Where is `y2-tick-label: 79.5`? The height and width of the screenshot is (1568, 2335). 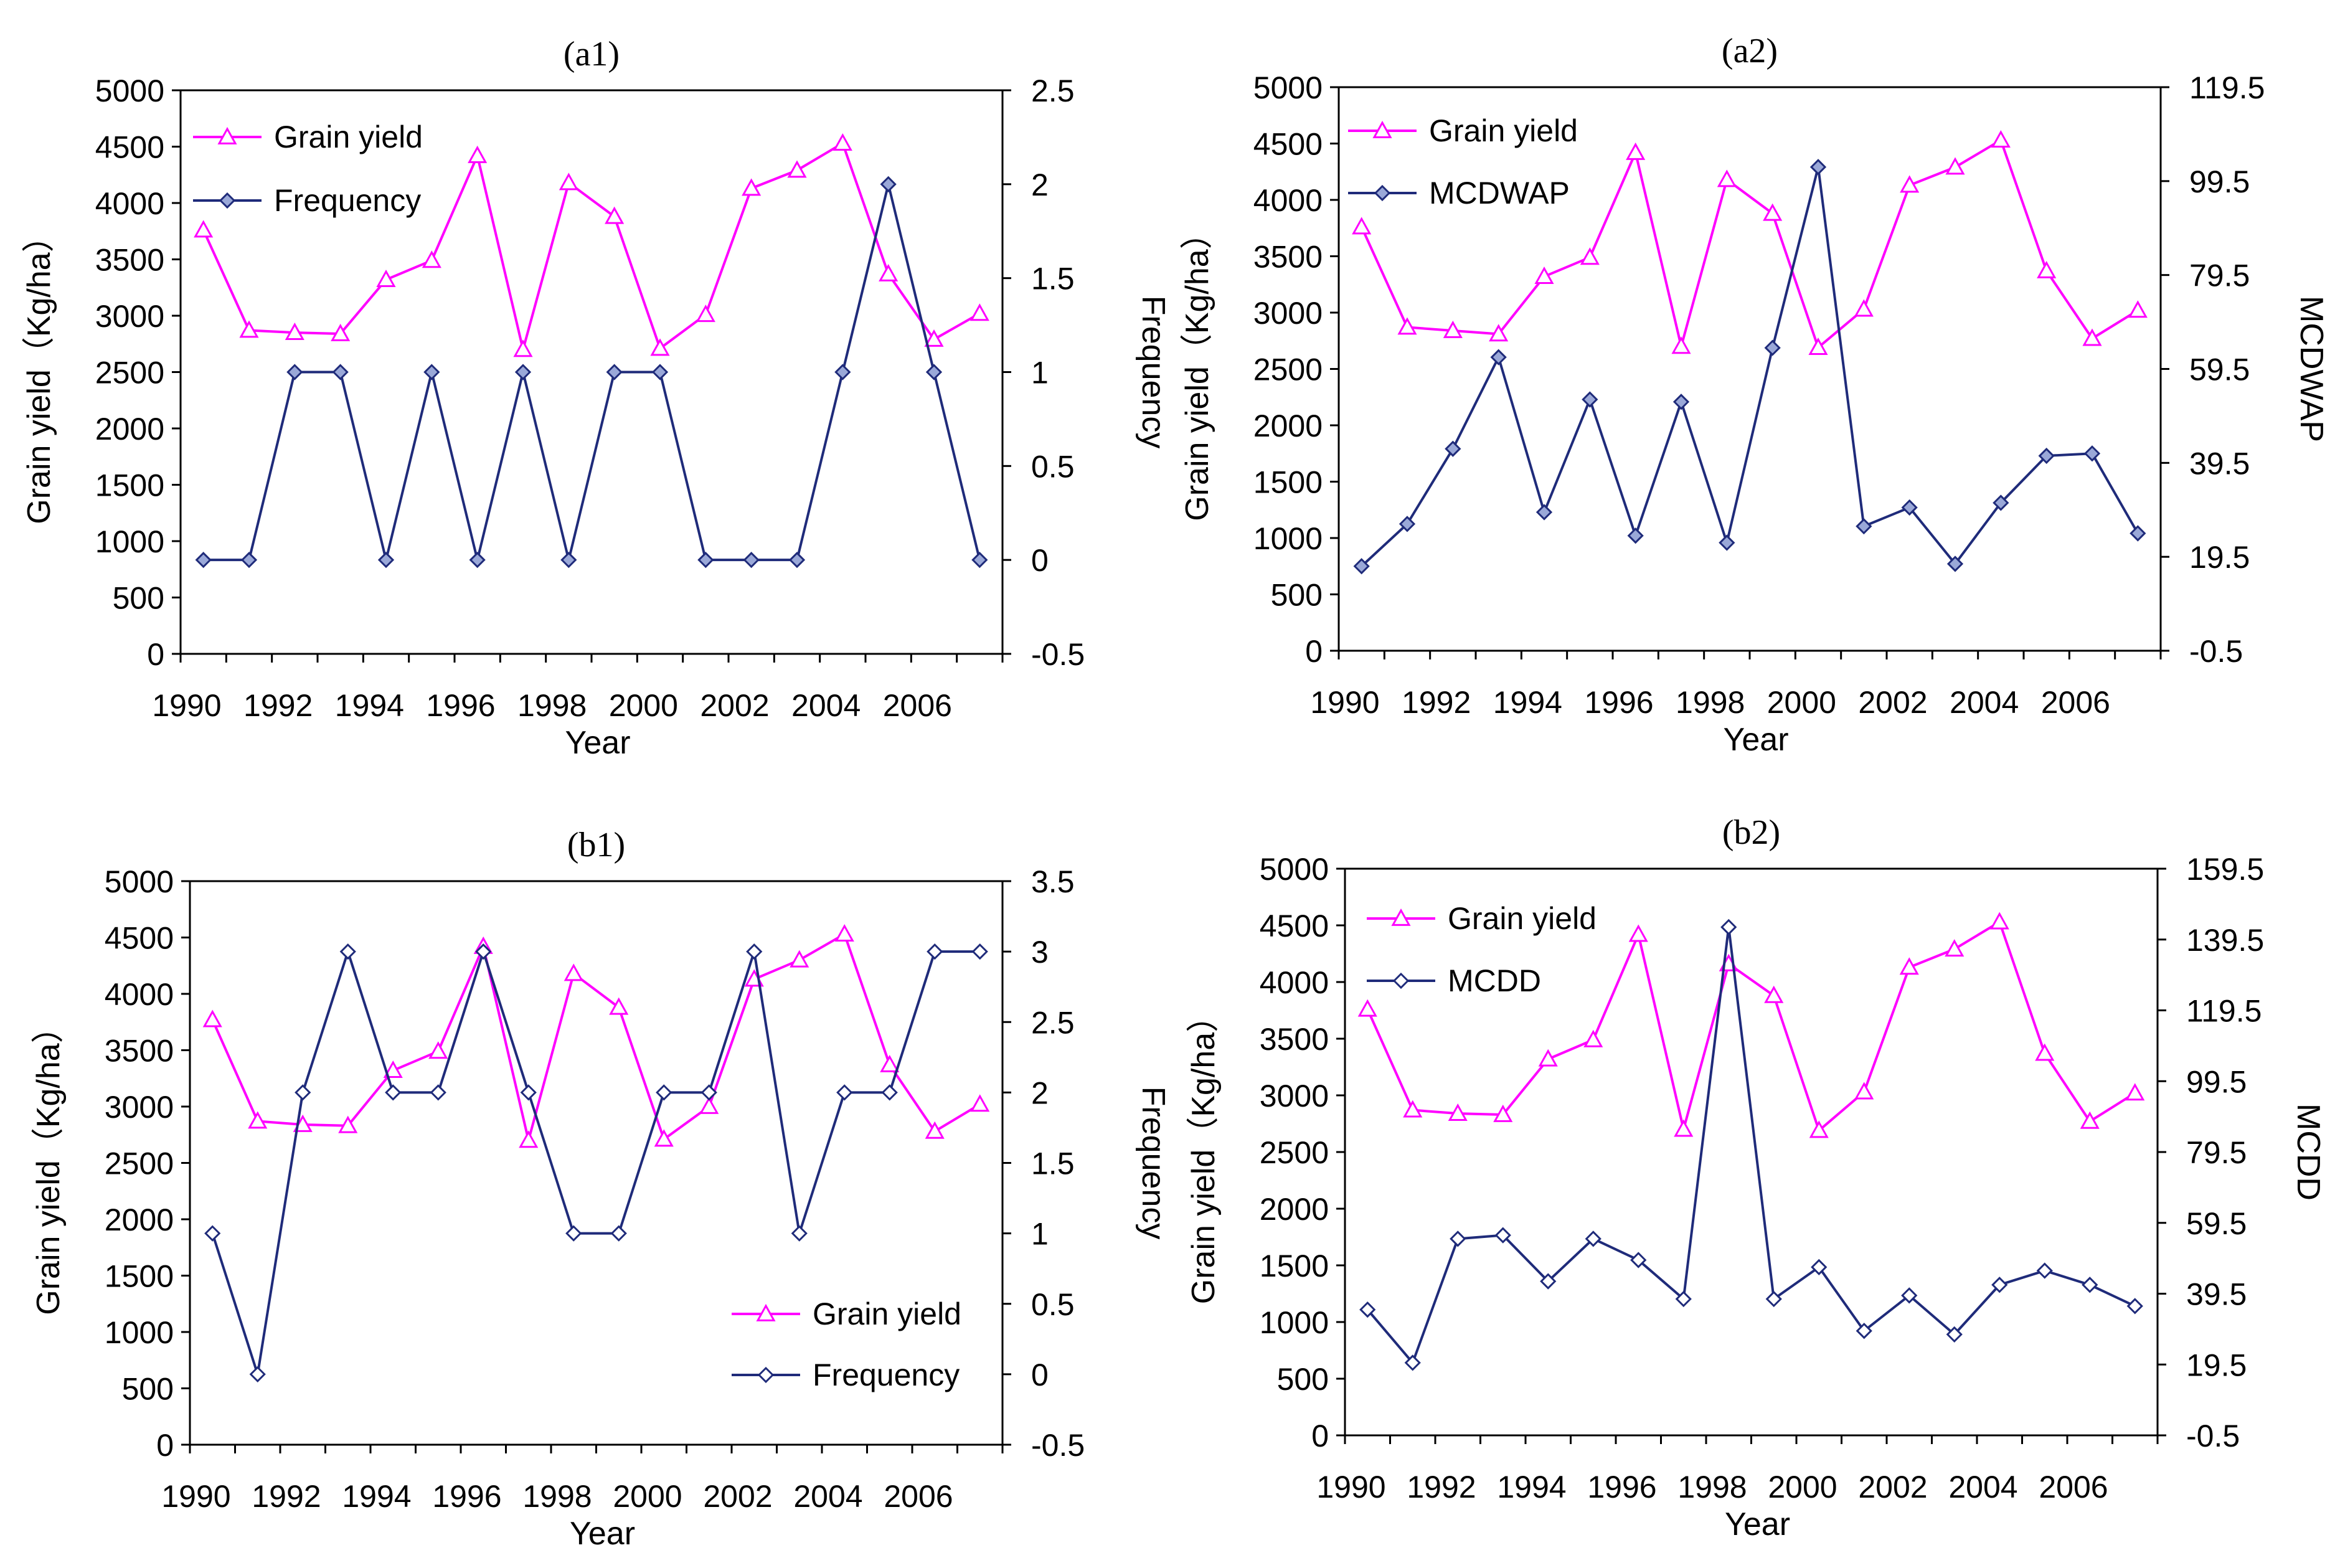
y2-tick-label: 79.5 is located at coordinates (2216, 1152).